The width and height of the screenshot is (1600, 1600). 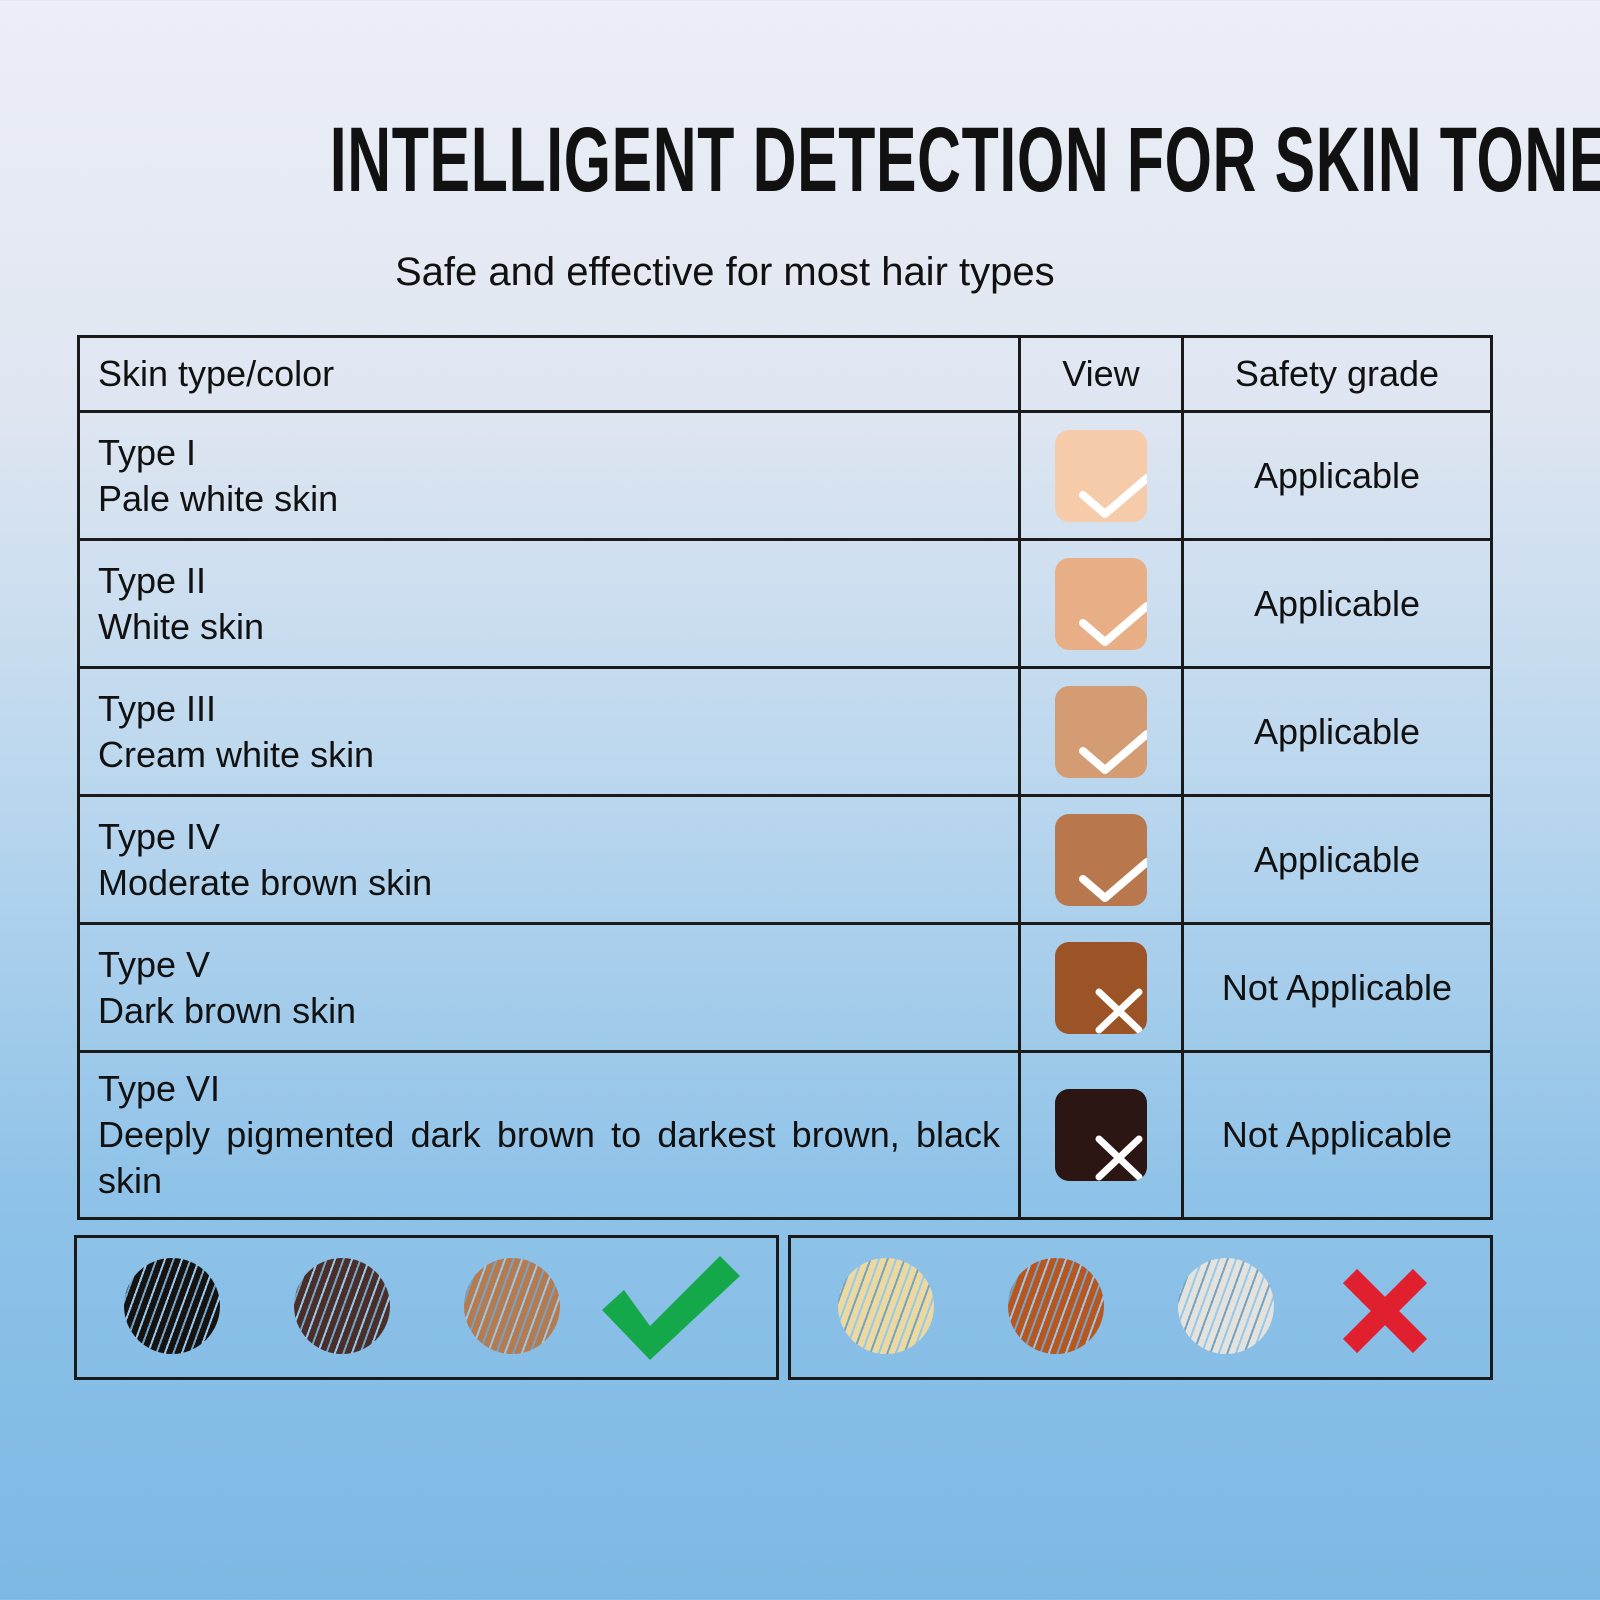 What do you see at coordinates (152, 580) in the screenshot?
I see `skin-type-label: Type II` at bounding box center [152, 580].